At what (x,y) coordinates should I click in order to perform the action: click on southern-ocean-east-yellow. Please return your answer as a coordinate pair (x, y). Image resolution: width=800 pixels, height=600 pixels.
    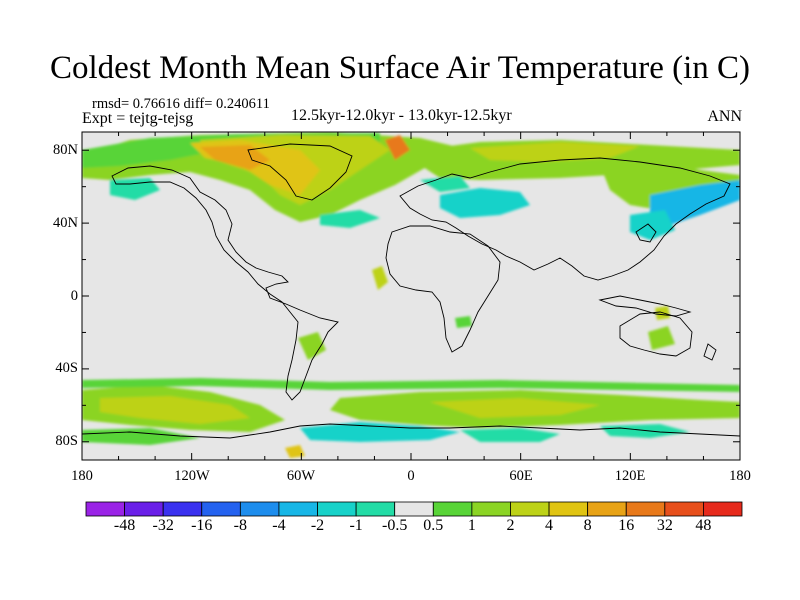
    Looking at the image, I should click on (515, 408).